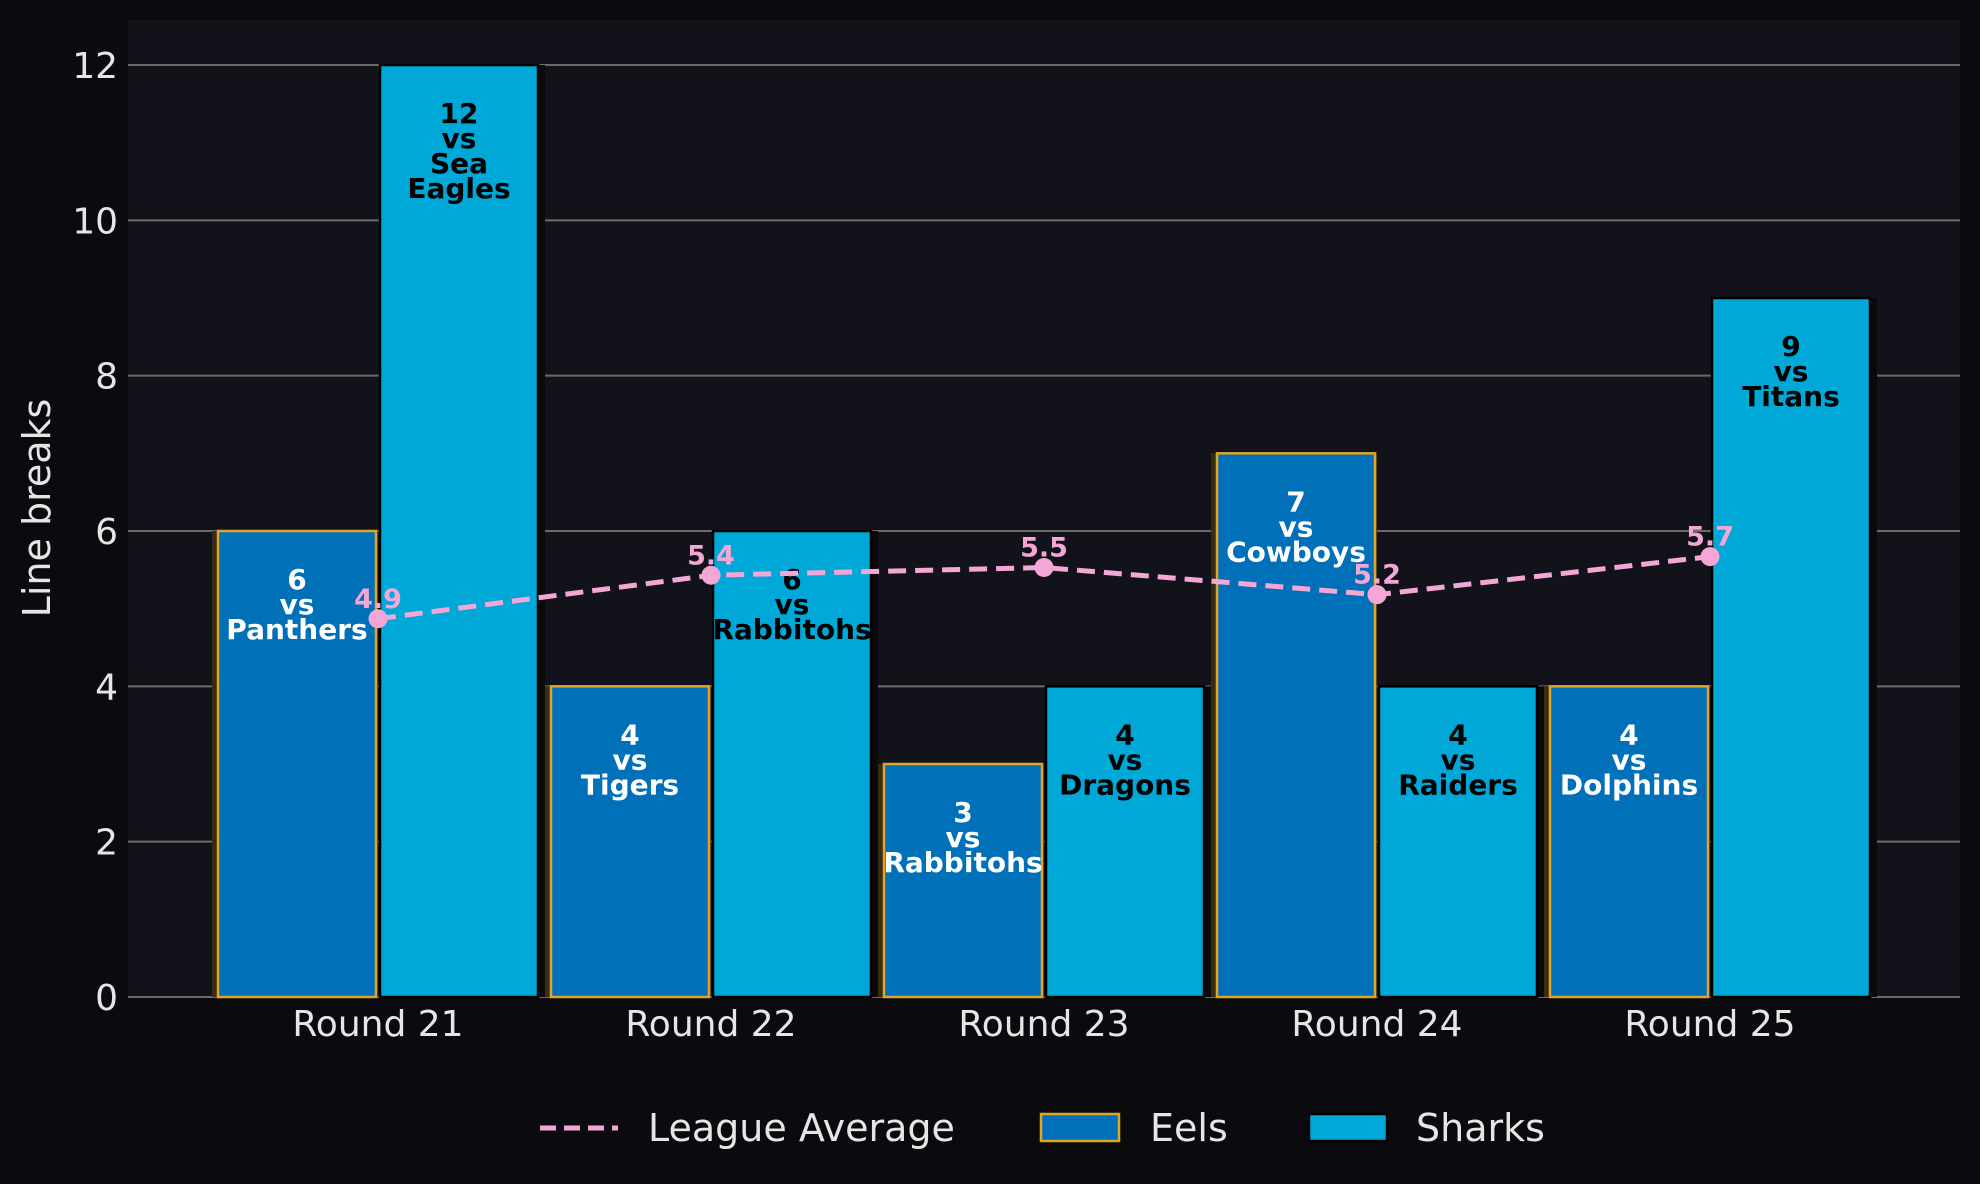 The image size is (1980, 1184). What do you see at coordinates (1791, 396) in the screenshot?
I see `bar-data-label: Titans` at bounding box center [1791, 396].